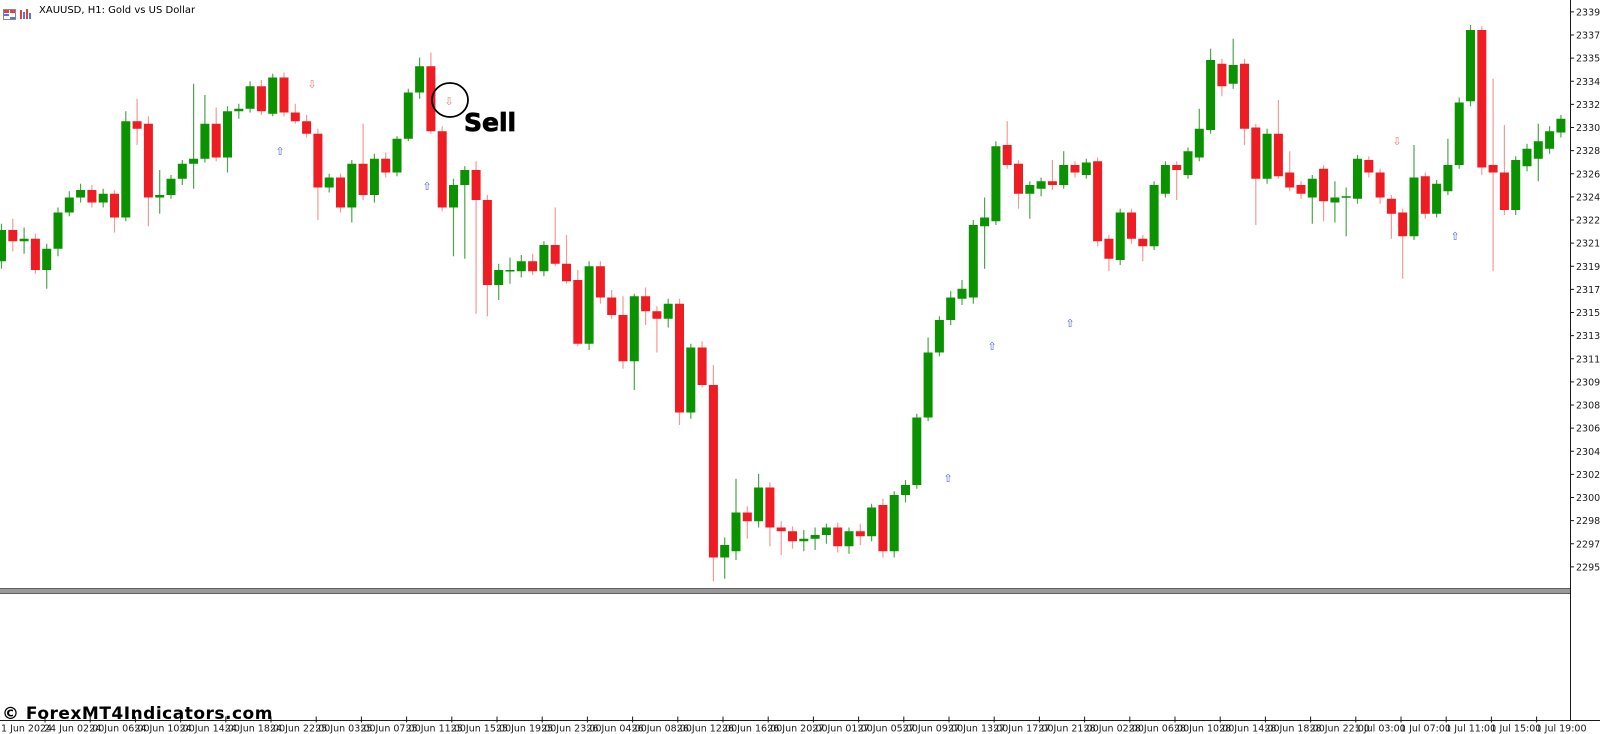 This screenshot has width=1600, height=734. Describe the element at coordinates (1515, 729) in the screenshot. I see `time-axis-label: 1 Jul 15:00` at that location.